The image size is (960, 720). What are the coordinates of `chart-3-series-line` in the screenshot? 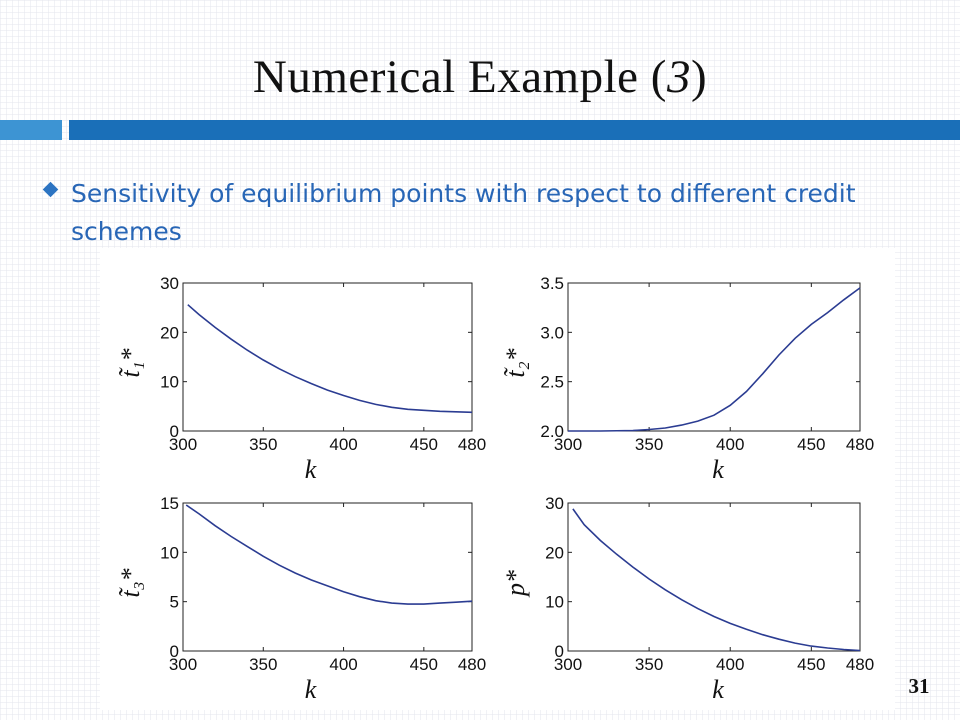 It's located at (329, 554).